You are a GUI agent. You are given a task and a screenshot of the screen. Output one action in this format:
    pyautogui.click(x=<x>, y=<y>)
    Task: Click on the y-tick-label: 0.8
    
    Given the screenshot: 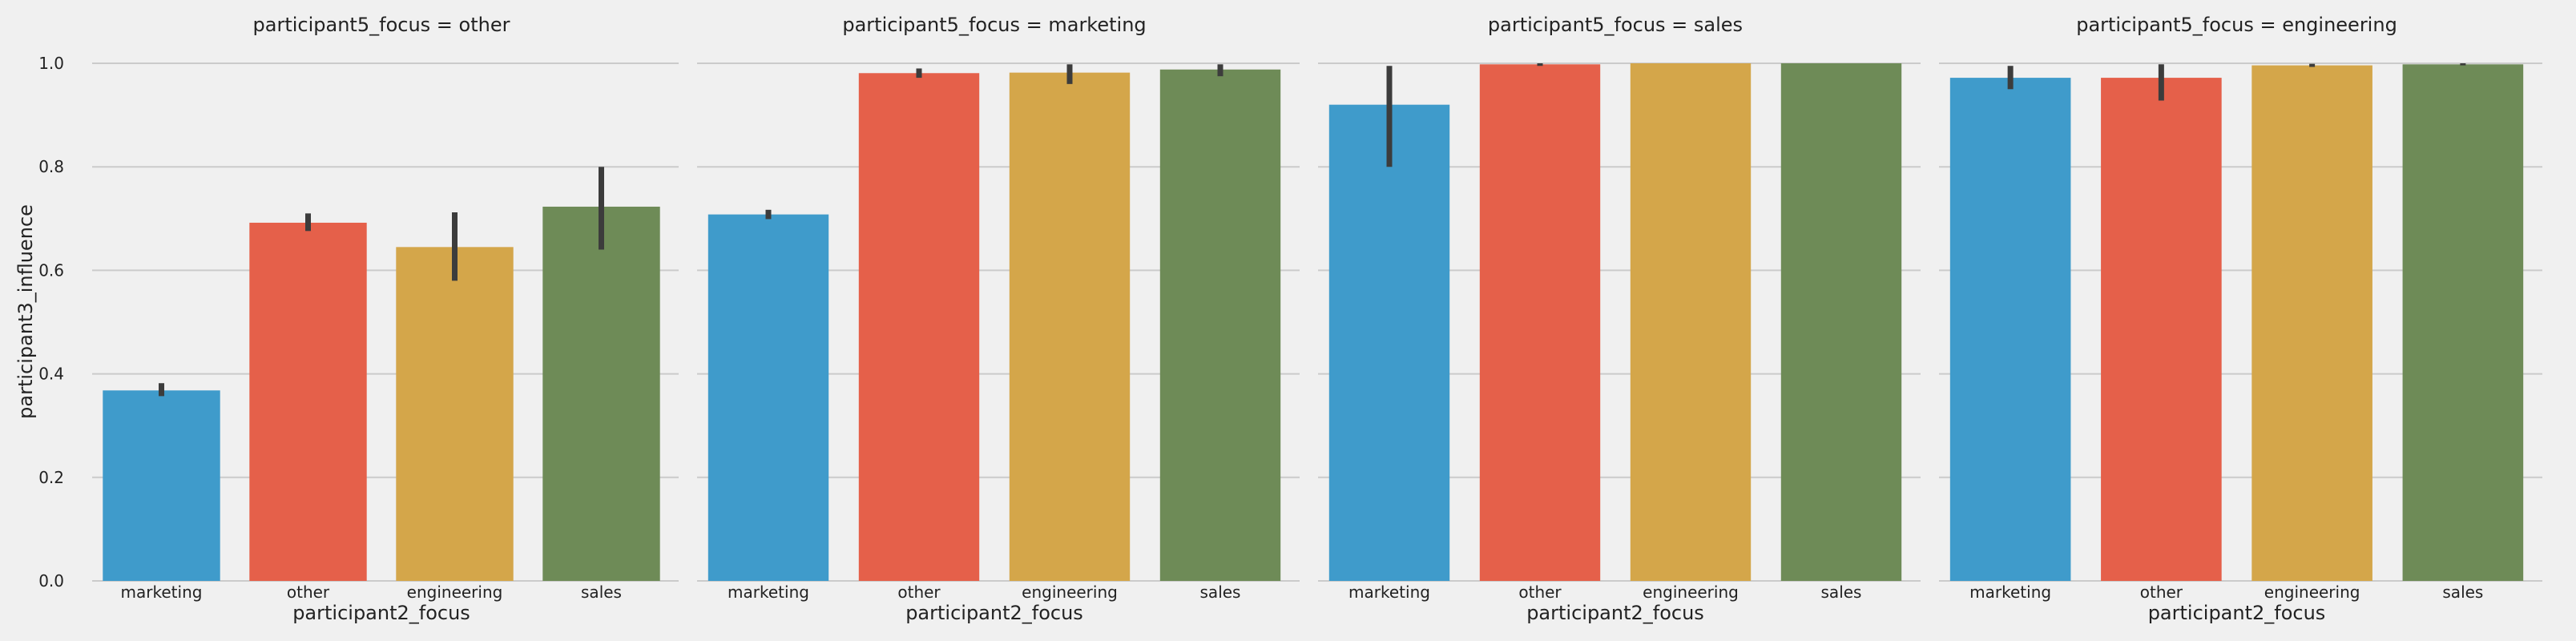 What is the action you would take?
    pyautogui.click(x=51, y=166)
    